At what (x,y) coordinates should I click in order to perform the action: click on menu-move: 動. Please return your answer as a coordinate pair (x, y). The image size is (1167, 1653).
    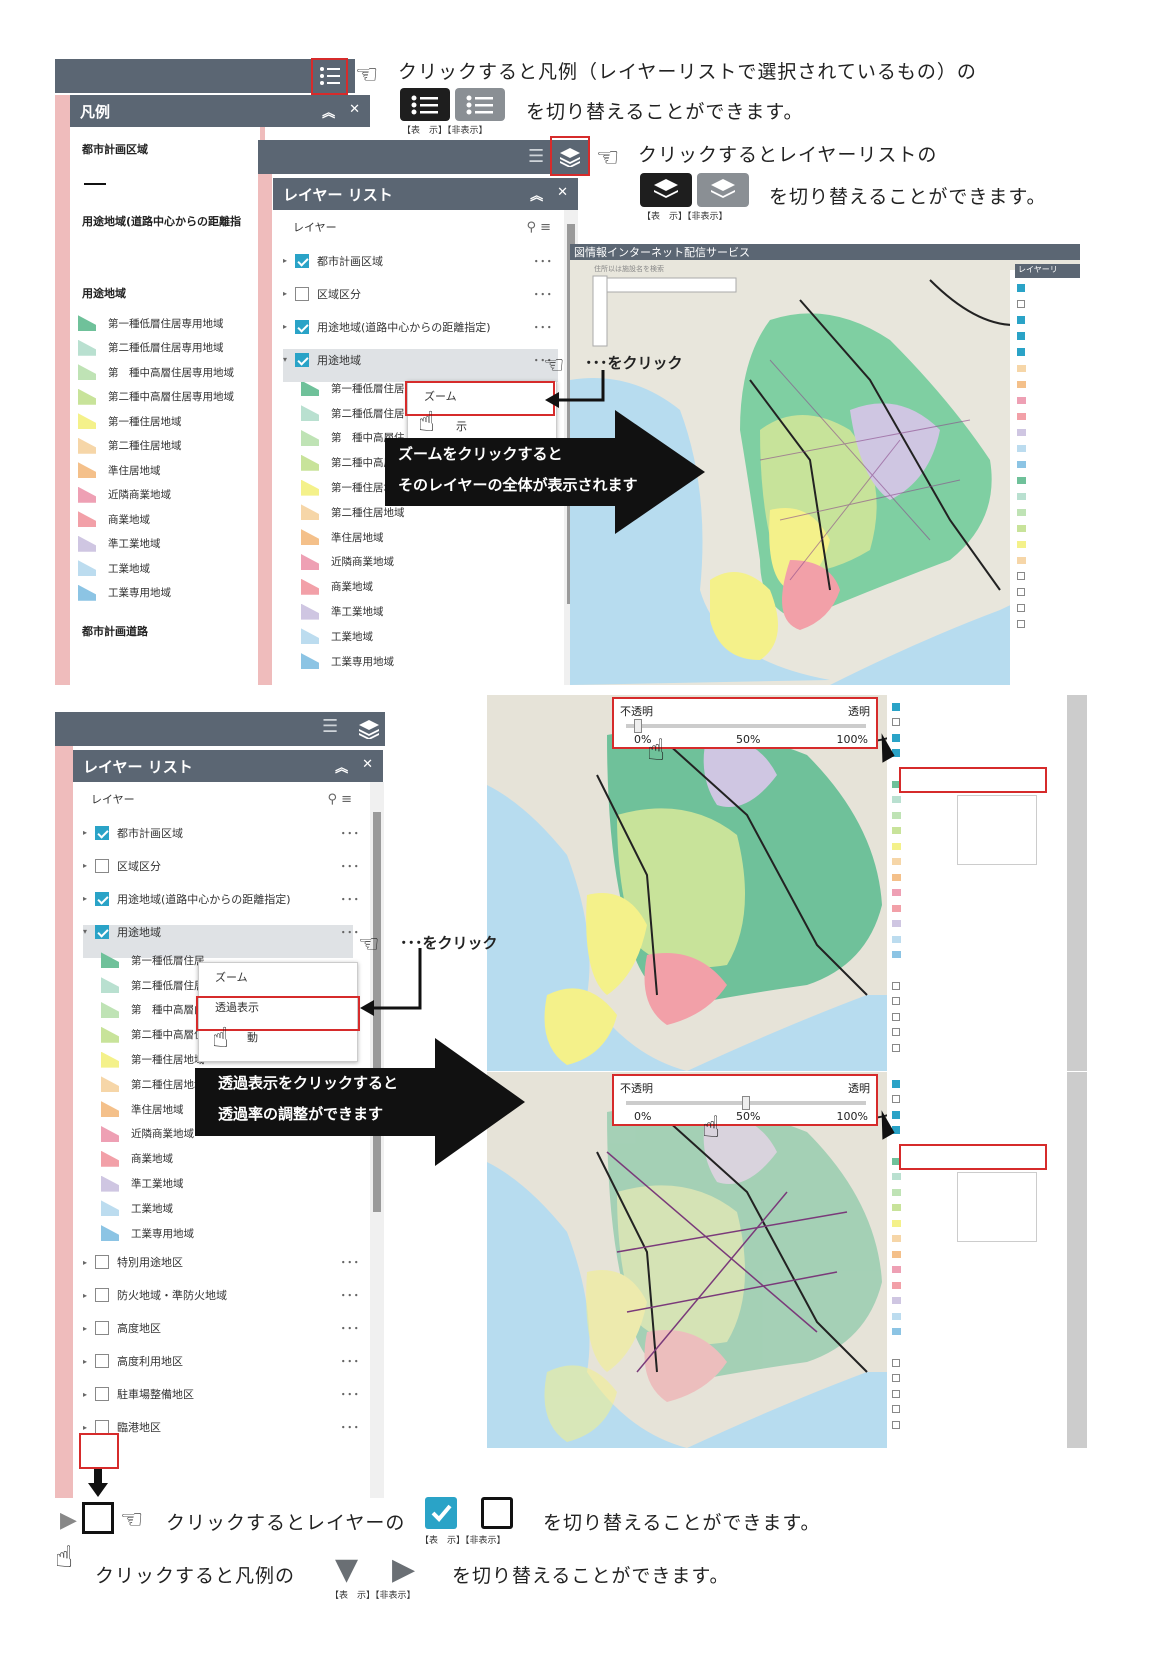
    Looking at the image, I should click on (252, 1037).